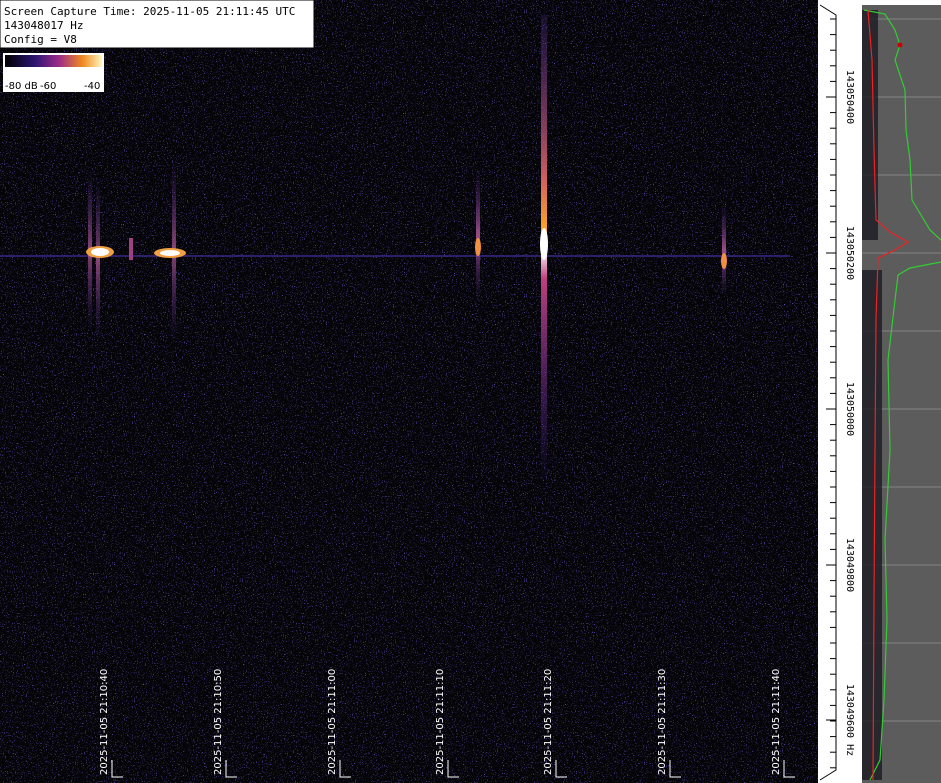 This screenshot has width=941, height=783. Describe the element at coordinates (662, 722) in the screenshot. I see `time-label: 2025-11-05 21:11:30` at that location.